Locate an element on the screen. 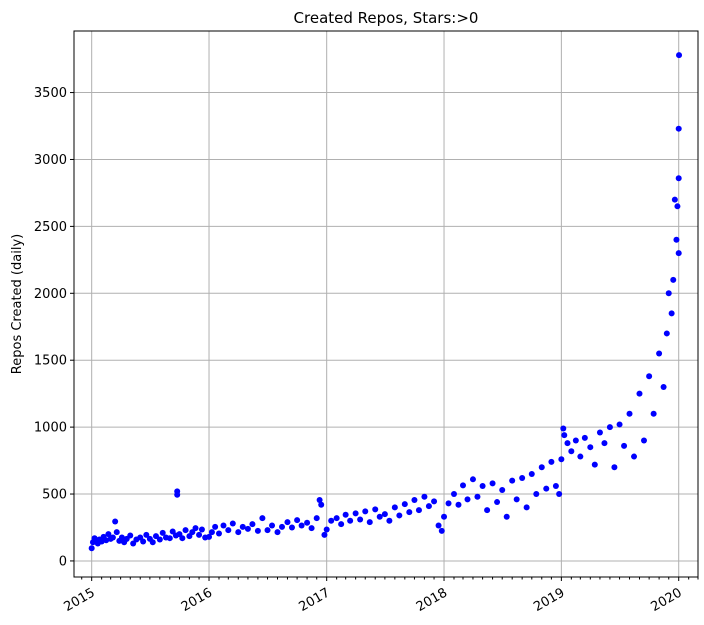 The width and height of the screenshot is (704, 625). y-axis-label: Repos Created (daily) is located at coordinates (17, 304).